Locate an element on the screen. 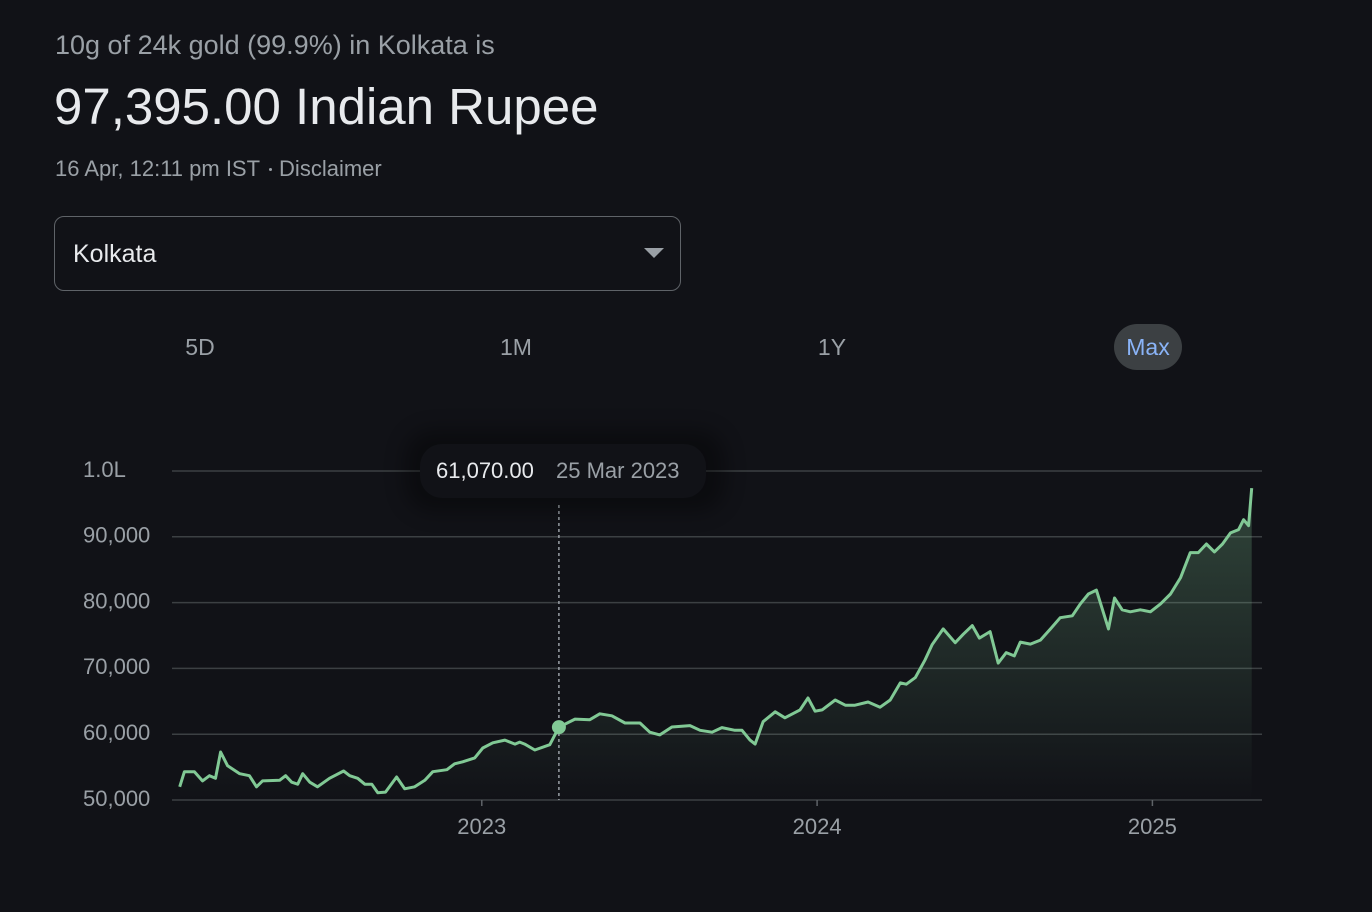 The height and width of the screenshot is (912, 1372). hover-point is located at coordinates (558, 727).